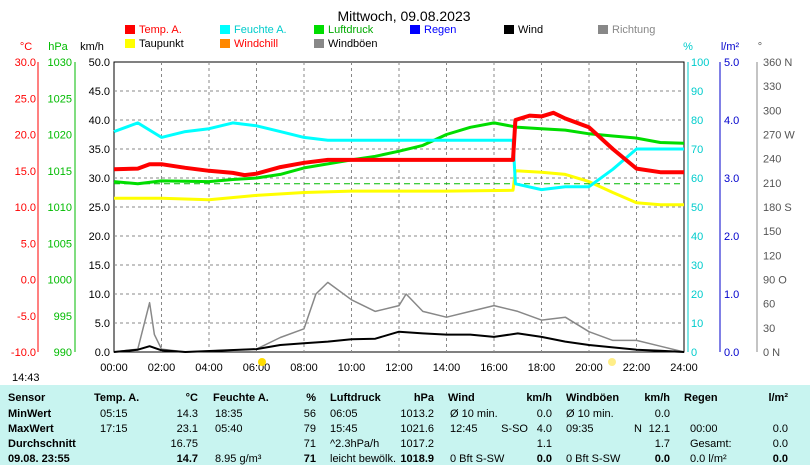 This screenshot has height=465, width=810. I want to click on legend-label: Wind, so click(530, 30).